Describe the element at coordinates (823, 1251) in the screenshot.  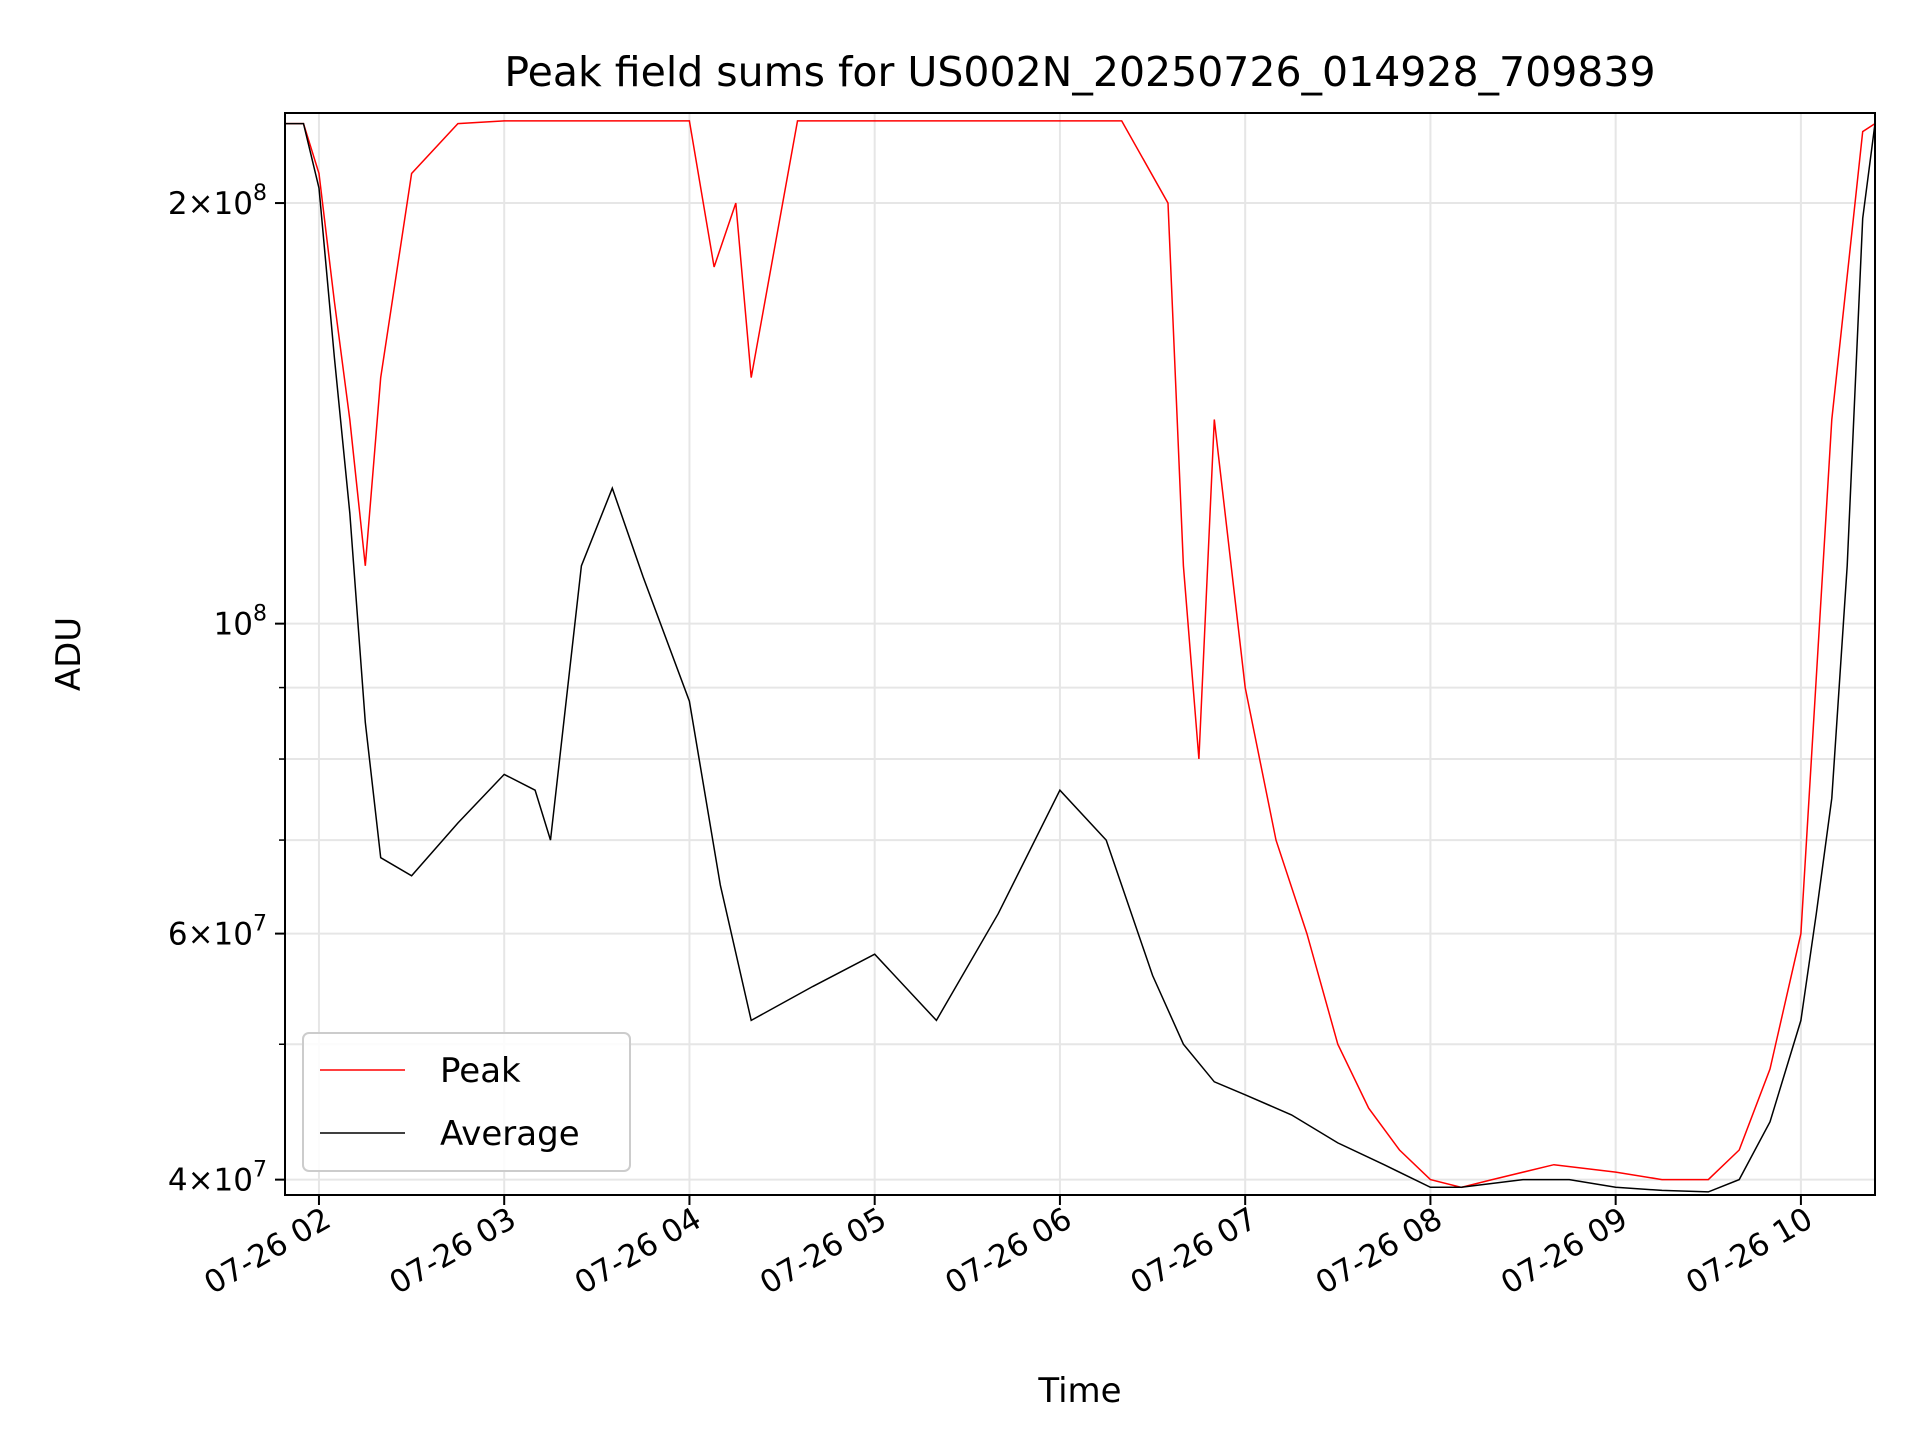
I see `x-tick-label: 07-26 05` at that location.